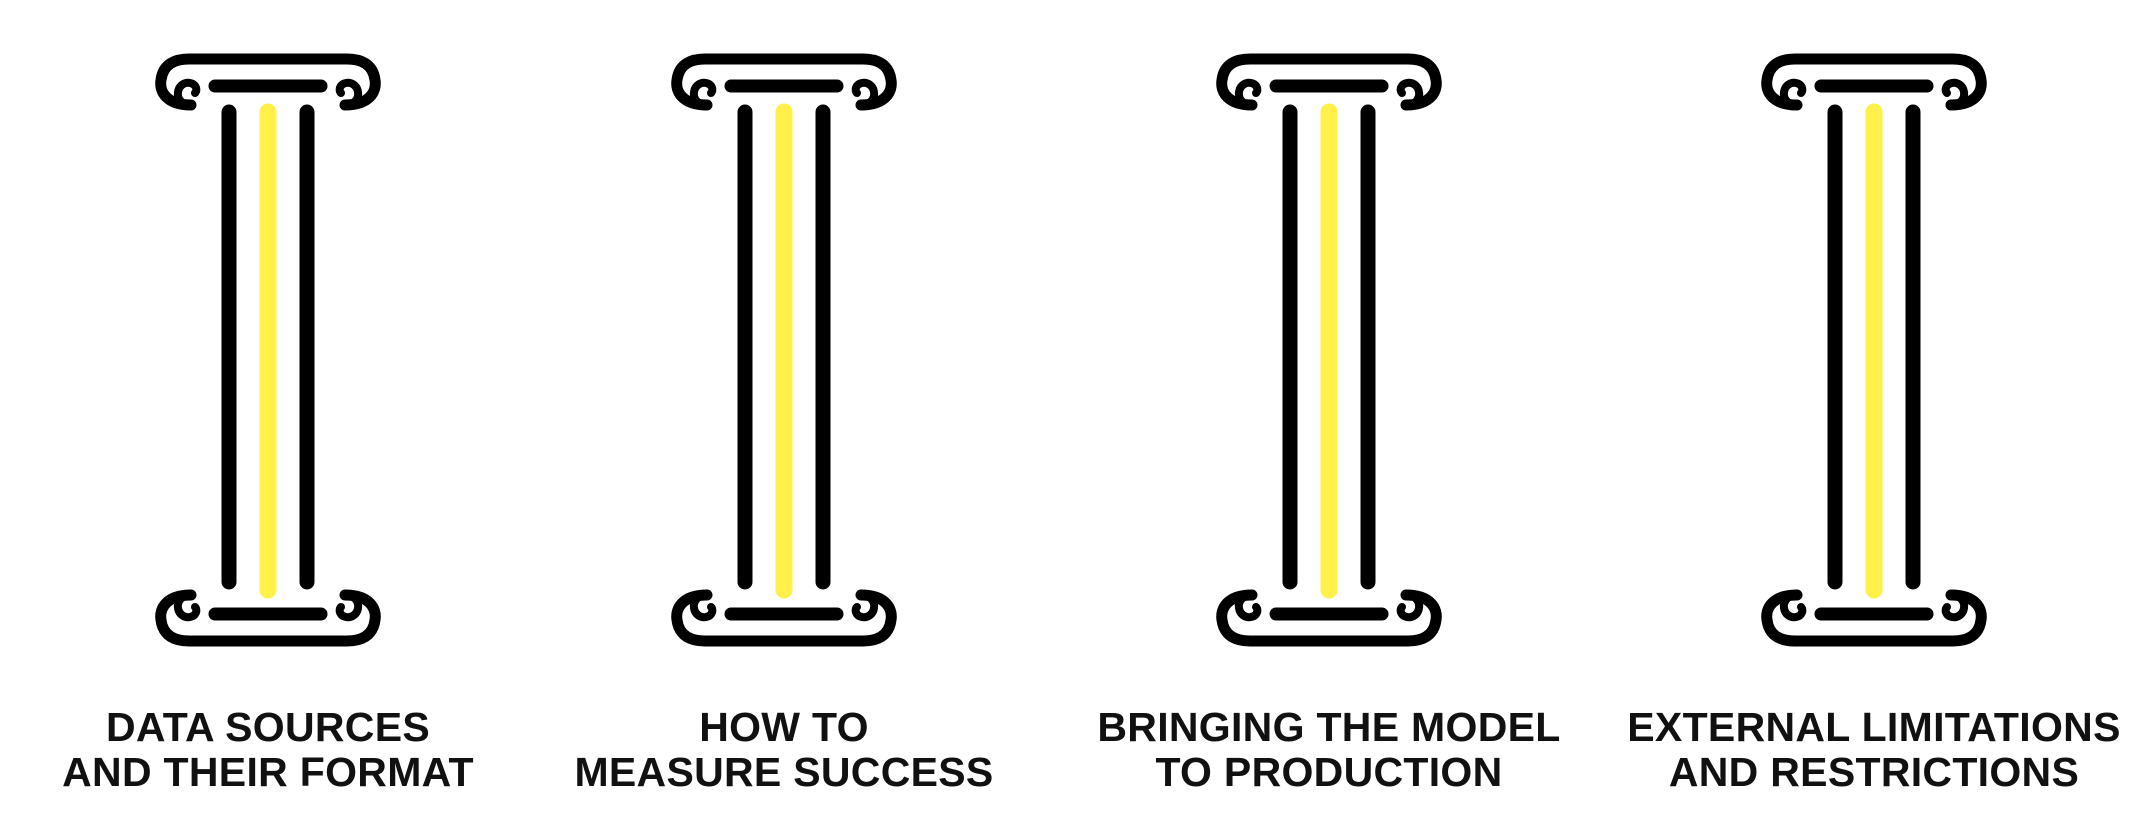  I want to click on caption-line-2: MEASURE SUCCESS, so click(784, 772).